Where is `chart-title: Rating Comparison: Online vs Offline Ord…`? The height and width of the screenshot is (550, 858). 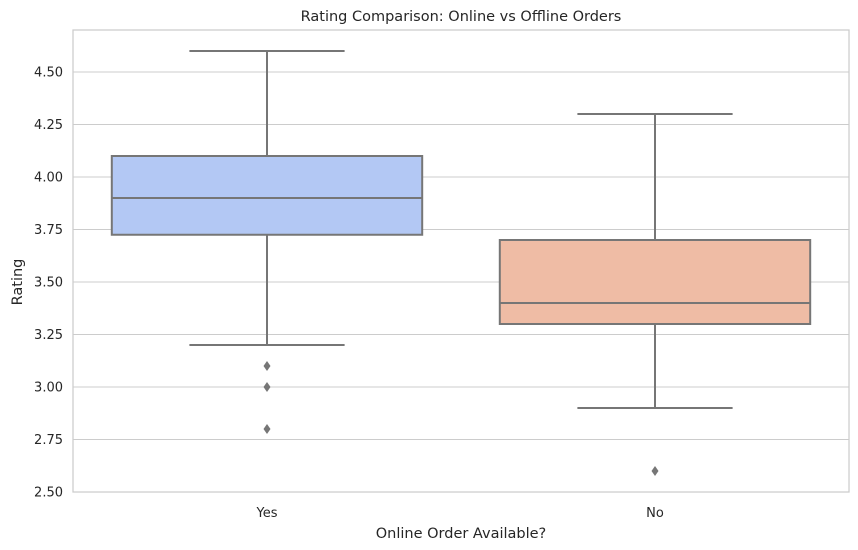 chart-title: Rating Comparison: Online vs Offline Ord… is located at coordinates (461, 17).